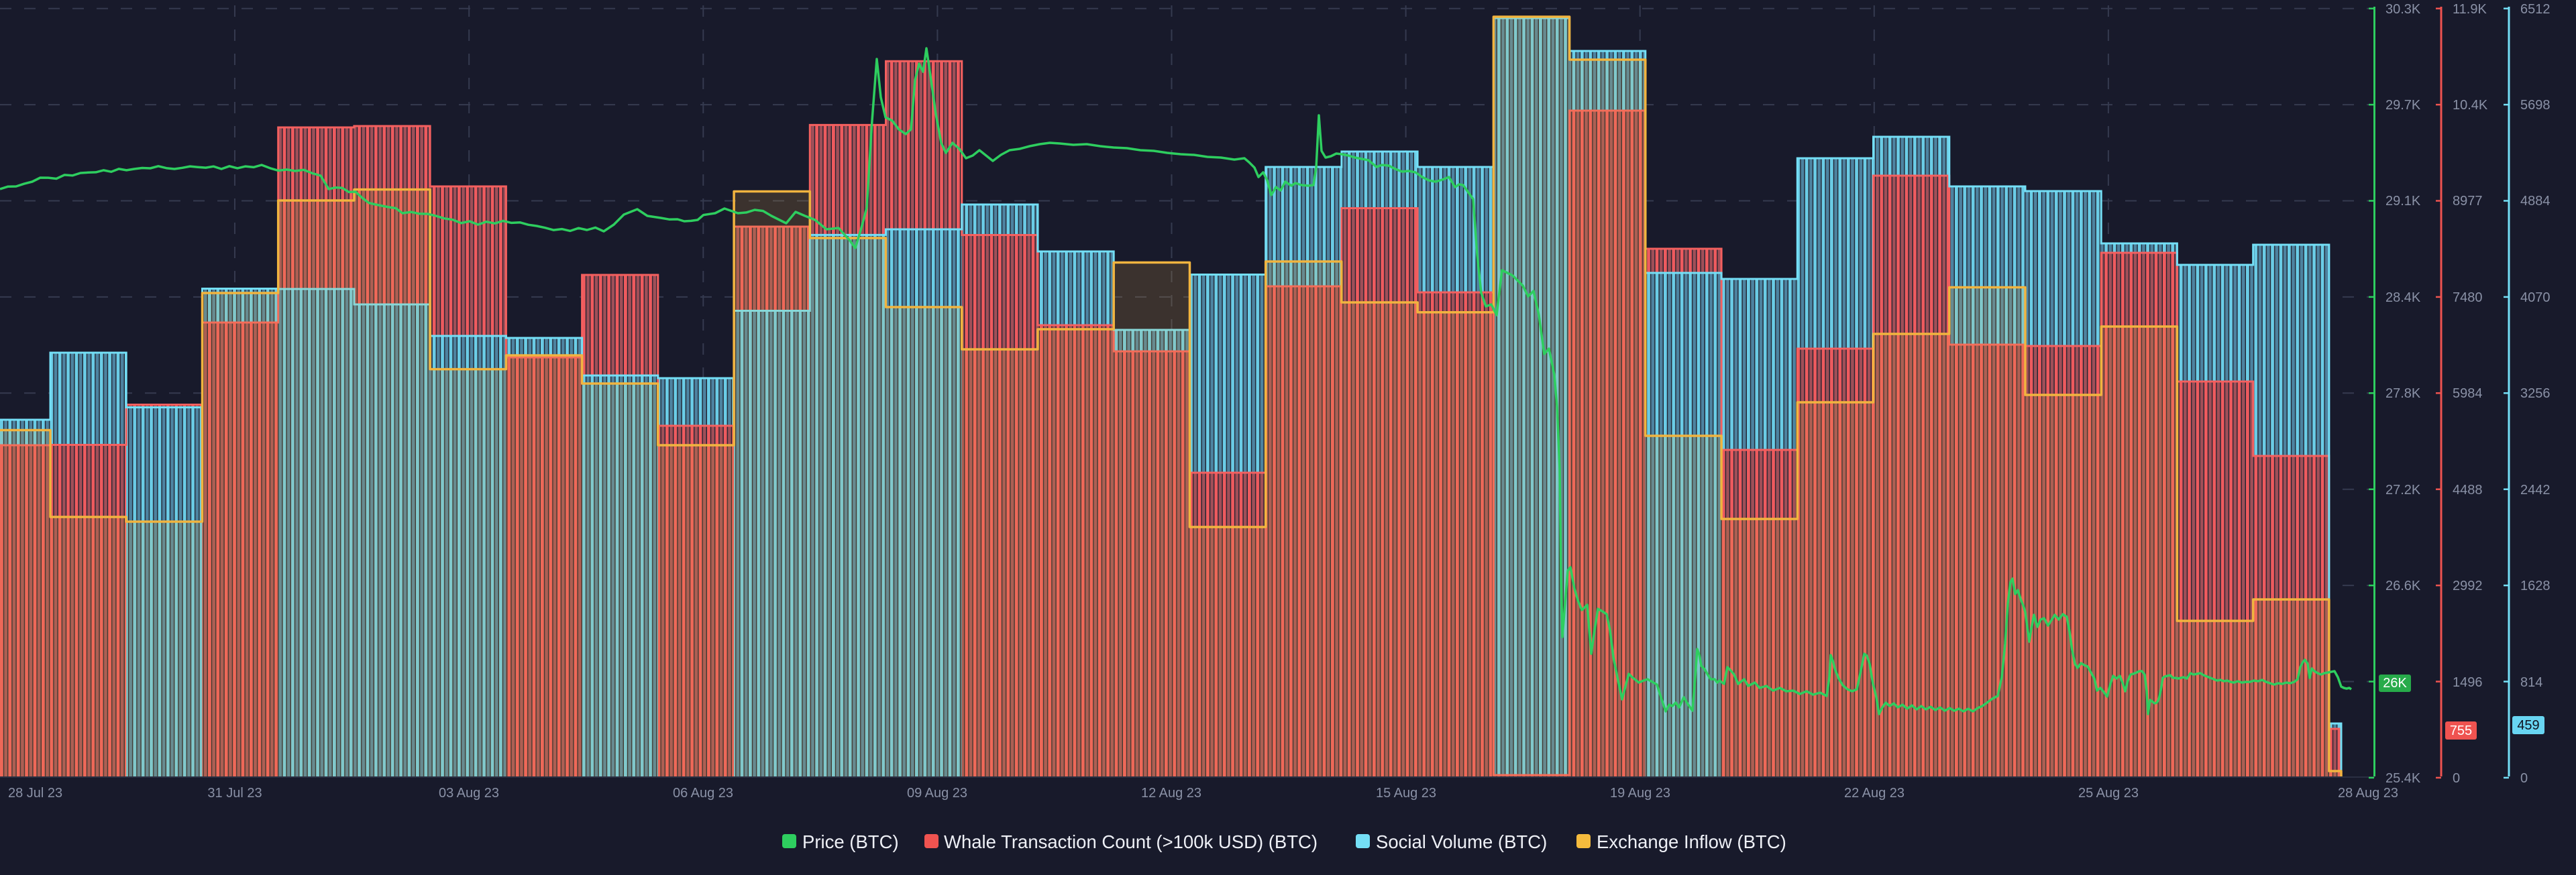 Image resolution: width=2576 pixels, height=875 pixels. I want to click on svg-text: 4070, so click(2535, 297).